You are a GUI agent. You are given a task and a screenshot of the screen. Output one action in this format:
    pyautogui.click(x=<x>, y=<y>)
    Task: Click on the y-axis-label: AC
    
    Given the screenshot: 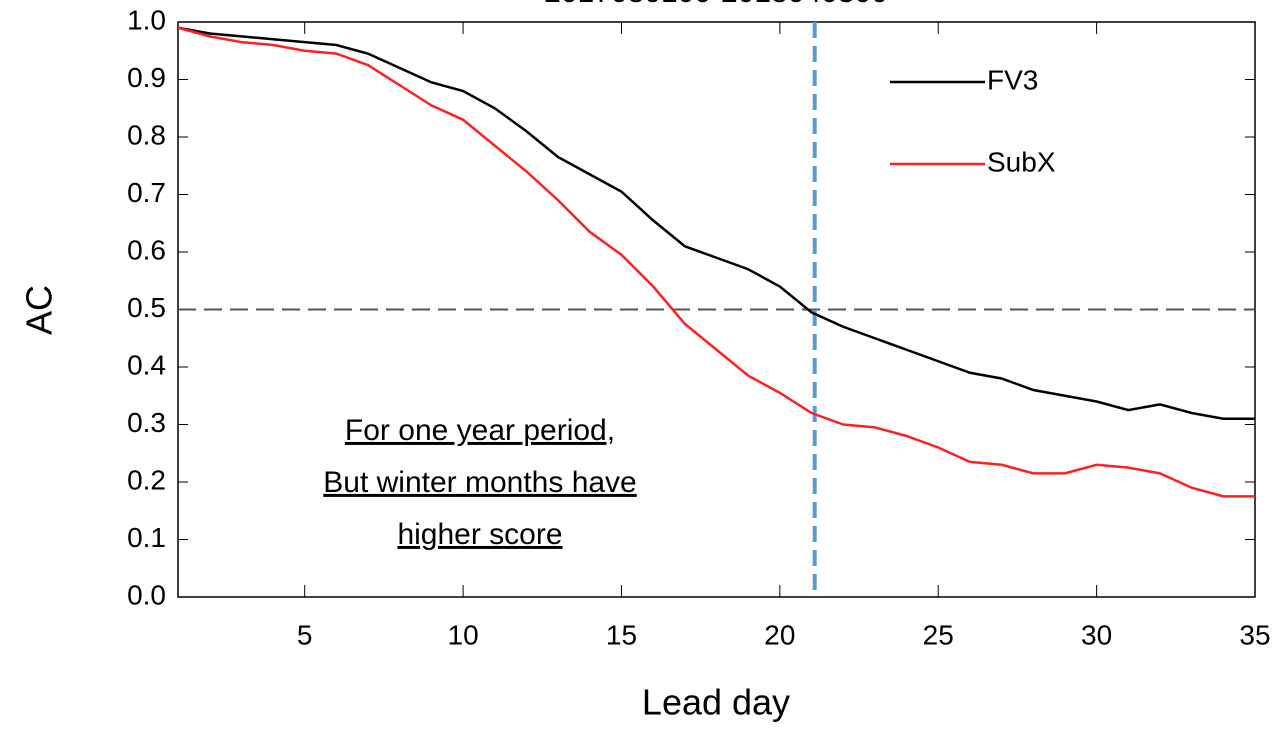 What is the action you would take?
    pyautogui.click(x=39, y=310)
    